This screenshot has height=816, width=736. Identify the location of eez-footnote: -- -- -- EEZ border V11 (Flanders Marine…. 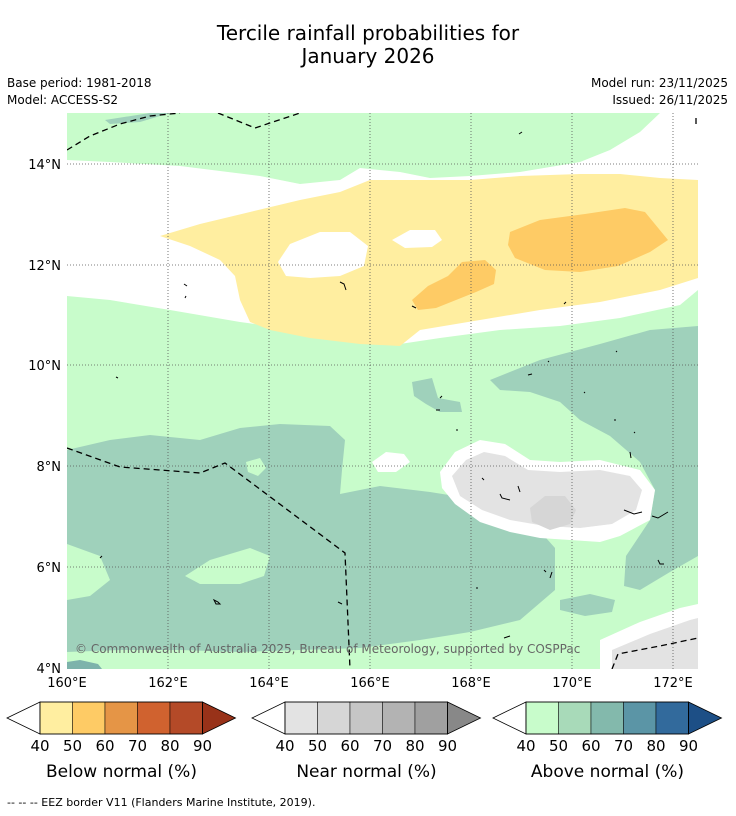
(161, 802).